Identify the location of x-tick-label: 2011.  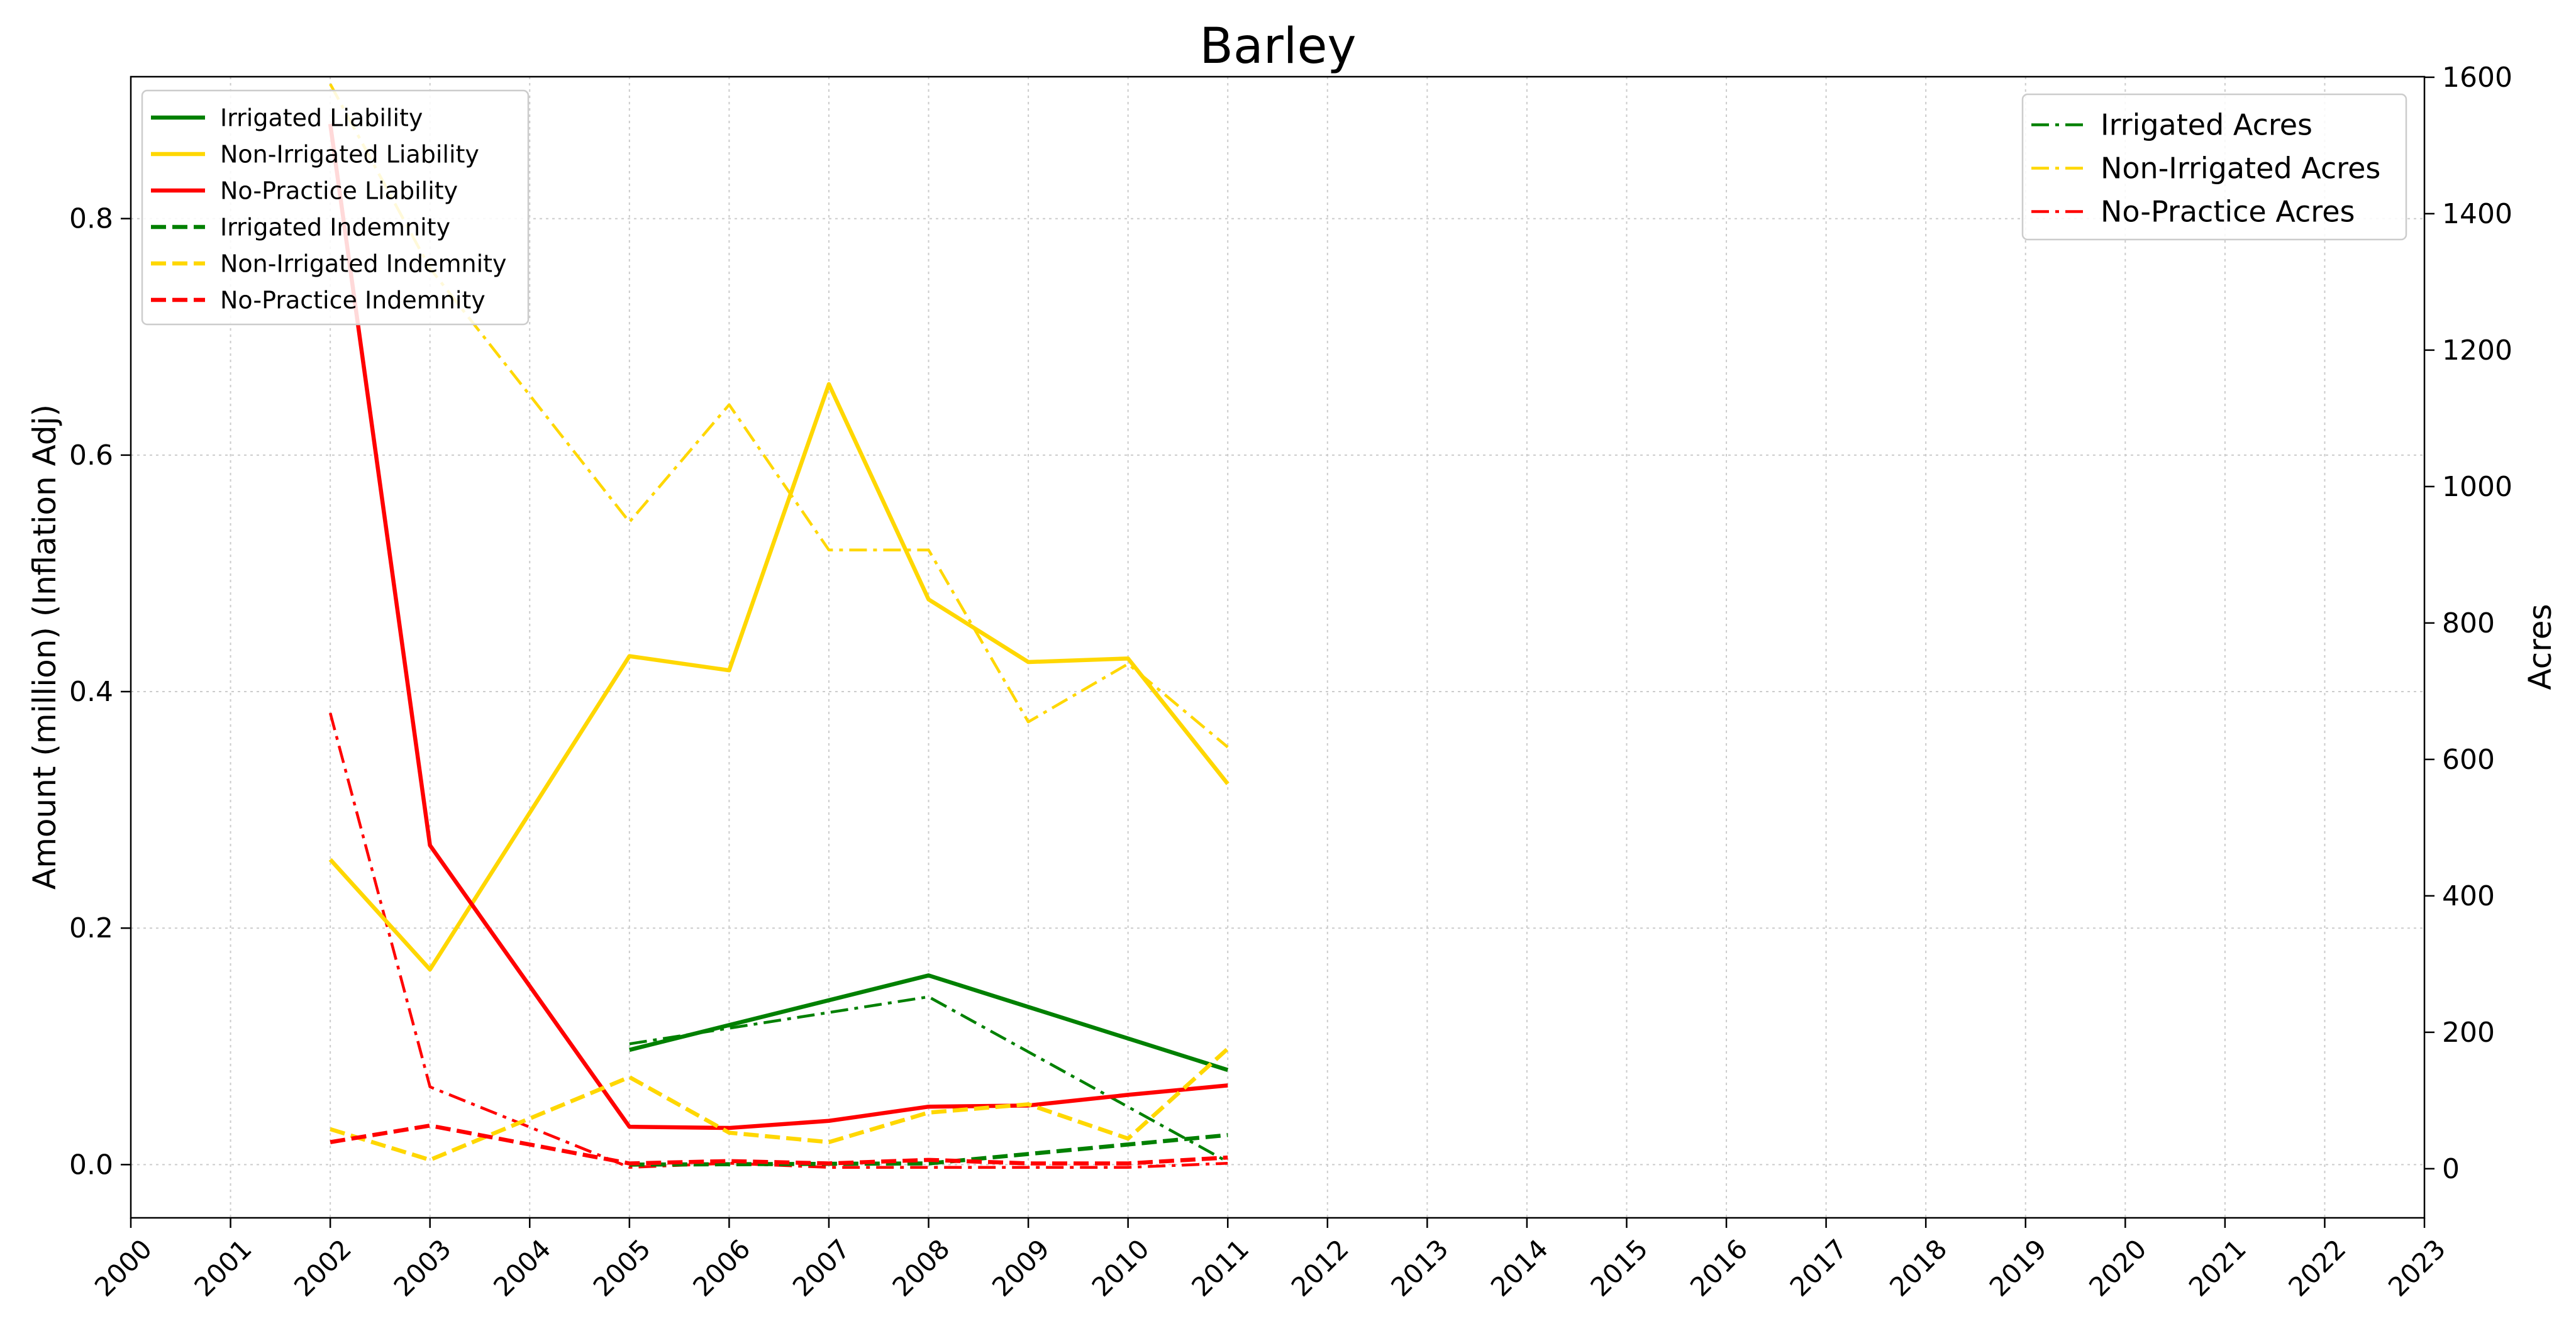
(1220, 1267).